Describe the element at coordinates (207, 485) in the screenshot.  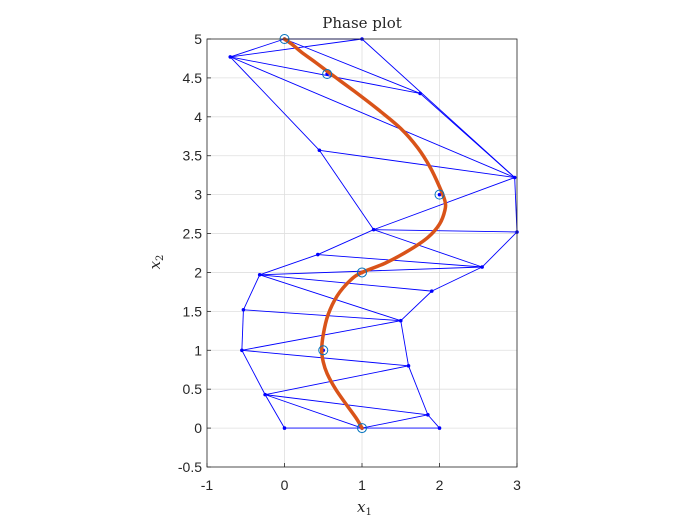
I see `x-tick-label: -1` at that location.